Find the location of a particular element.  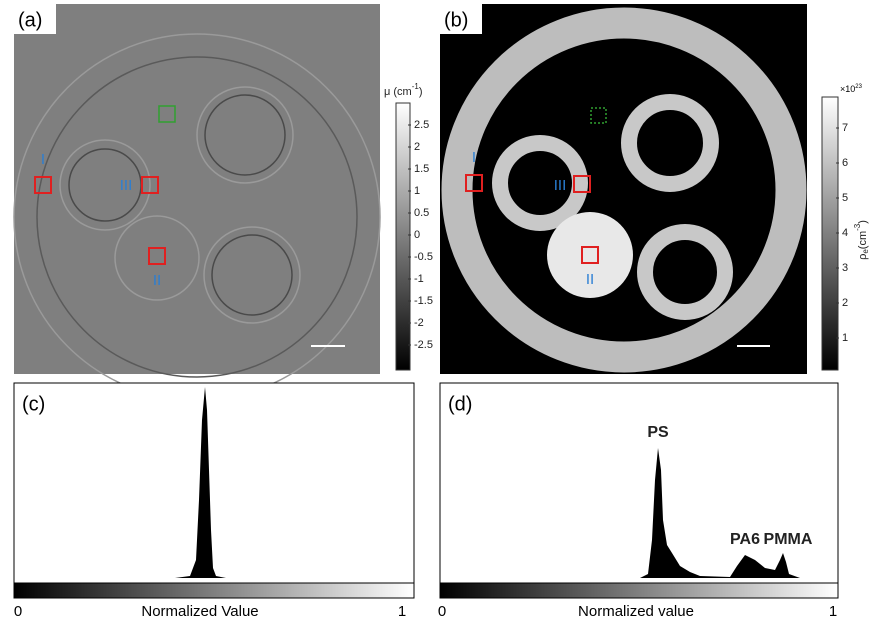

colorbar-multiplier: ×10²³ is located at coordinates (851, 89).